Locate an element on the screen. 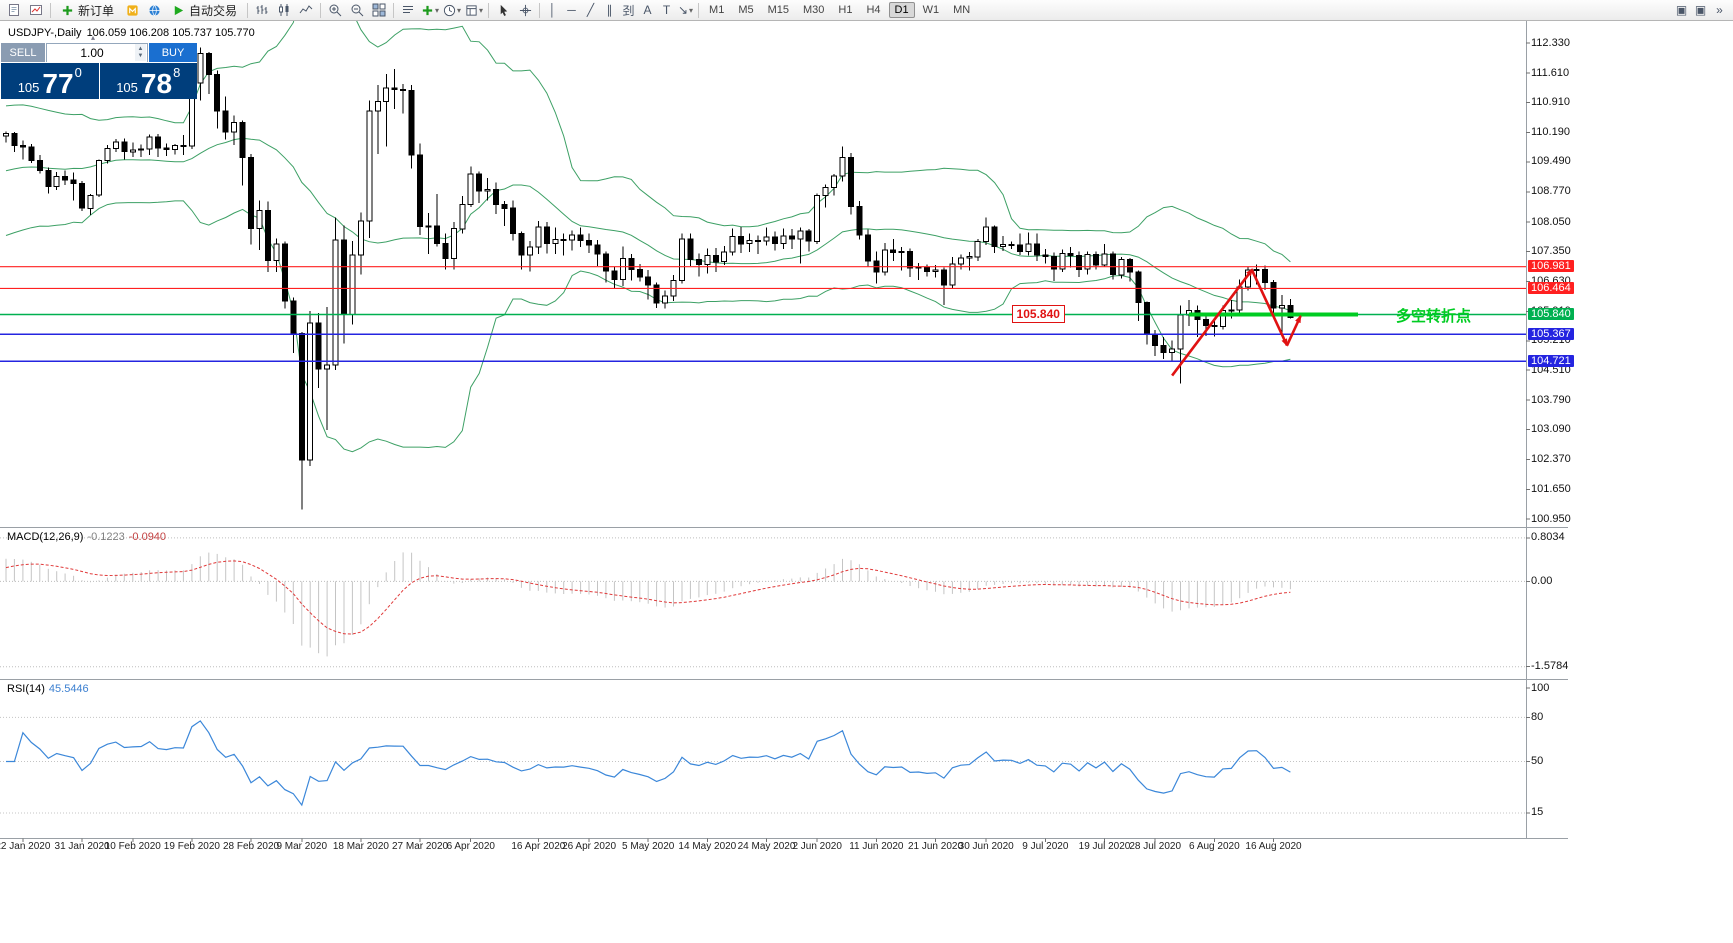 The image size is (1733, 943). sell-price-panel: 105 77 0 is located at coordinates (50, 81).